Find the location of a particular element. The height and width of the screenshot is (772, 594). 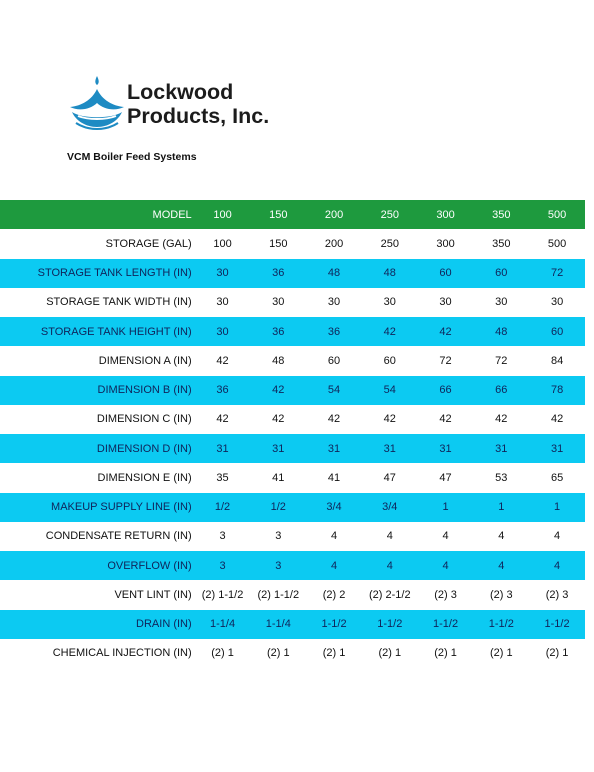

value-cell: 53 is located at coordinates (501, 477).